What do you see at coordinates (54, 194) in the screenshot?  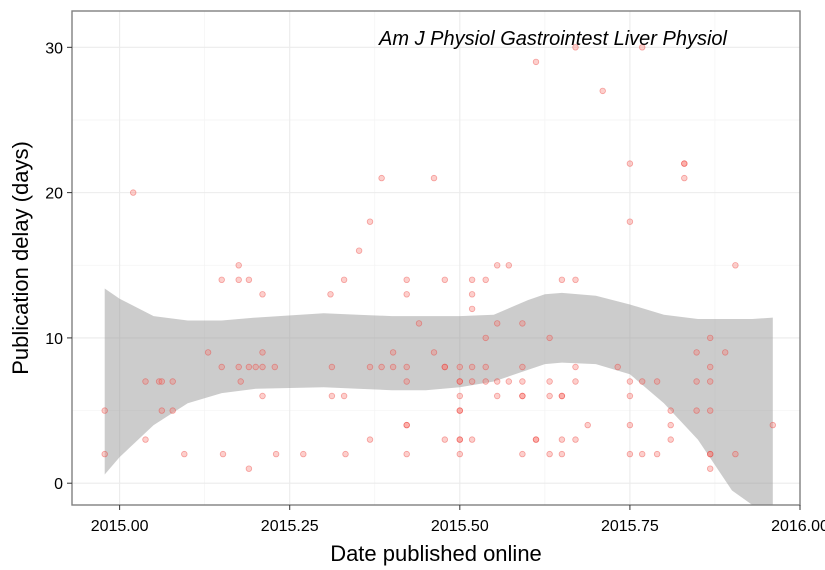 I see `y-tick-label: 20` at bounding box center [54, 194].